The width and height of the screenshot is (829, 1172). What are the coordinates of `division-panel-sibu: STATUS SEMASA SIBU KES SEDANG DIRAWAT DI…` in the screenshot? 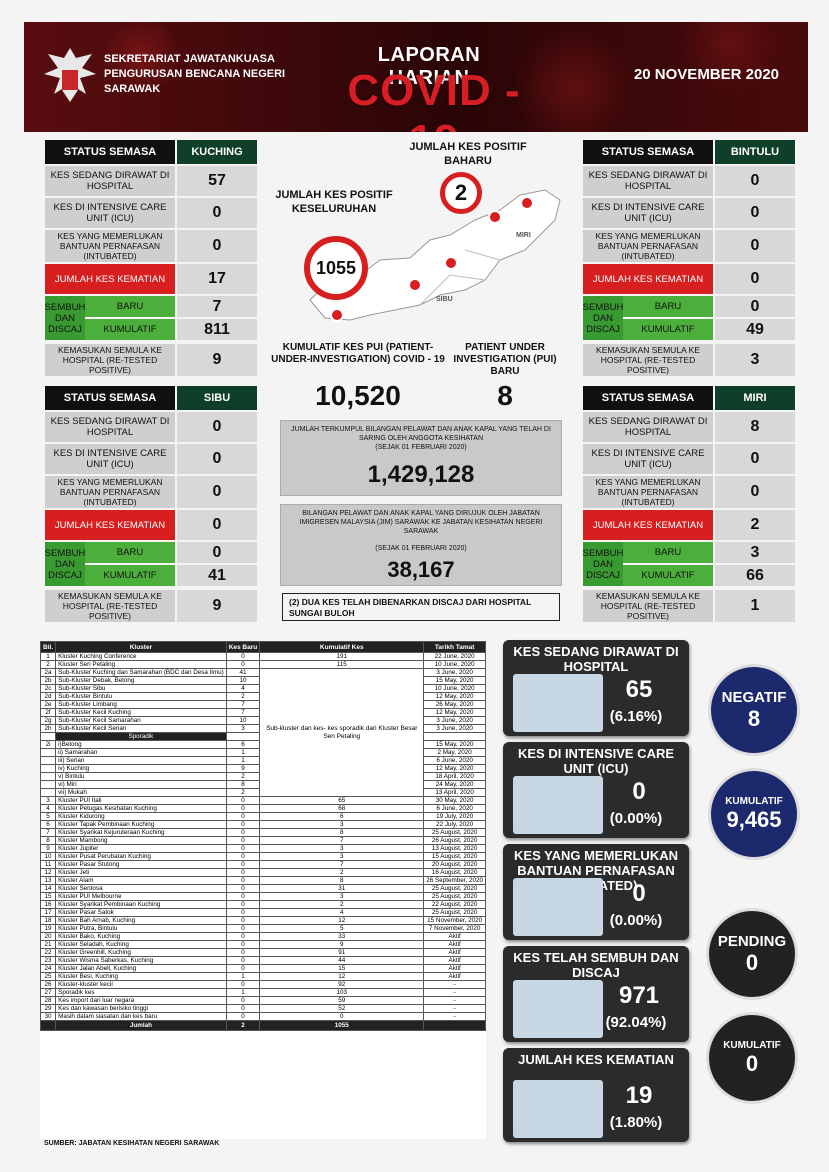 It's located at (151, 506).